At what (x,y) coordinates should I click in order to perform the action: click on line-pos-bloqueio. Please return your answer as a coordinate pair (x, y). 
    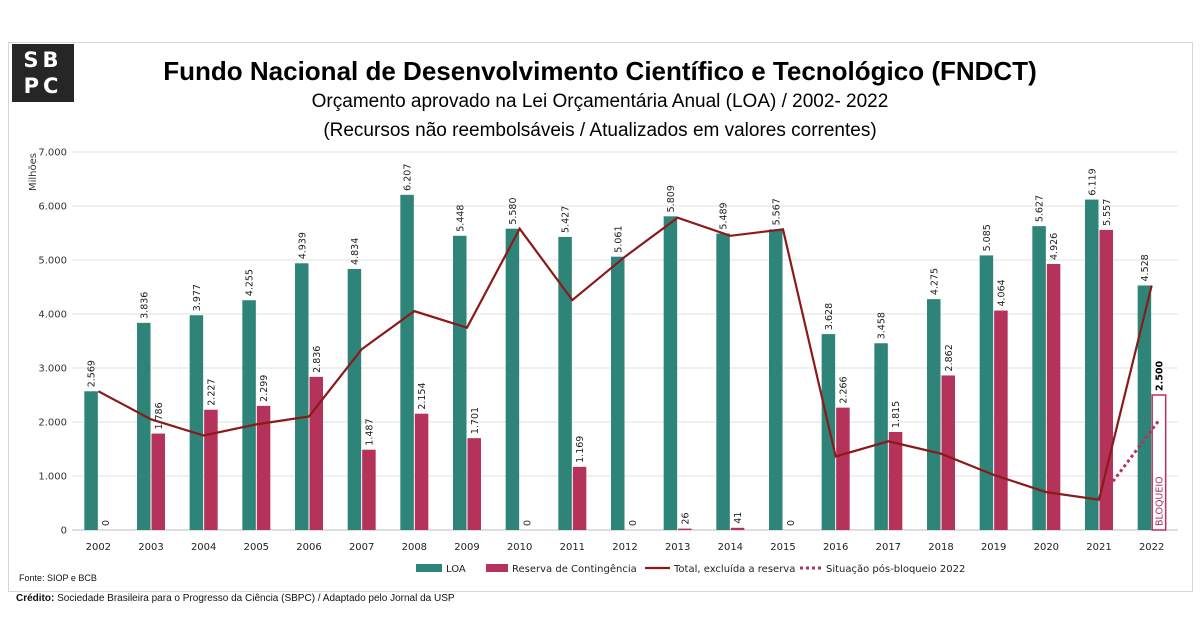
    Looking at the image, I should click on (1136, 450).